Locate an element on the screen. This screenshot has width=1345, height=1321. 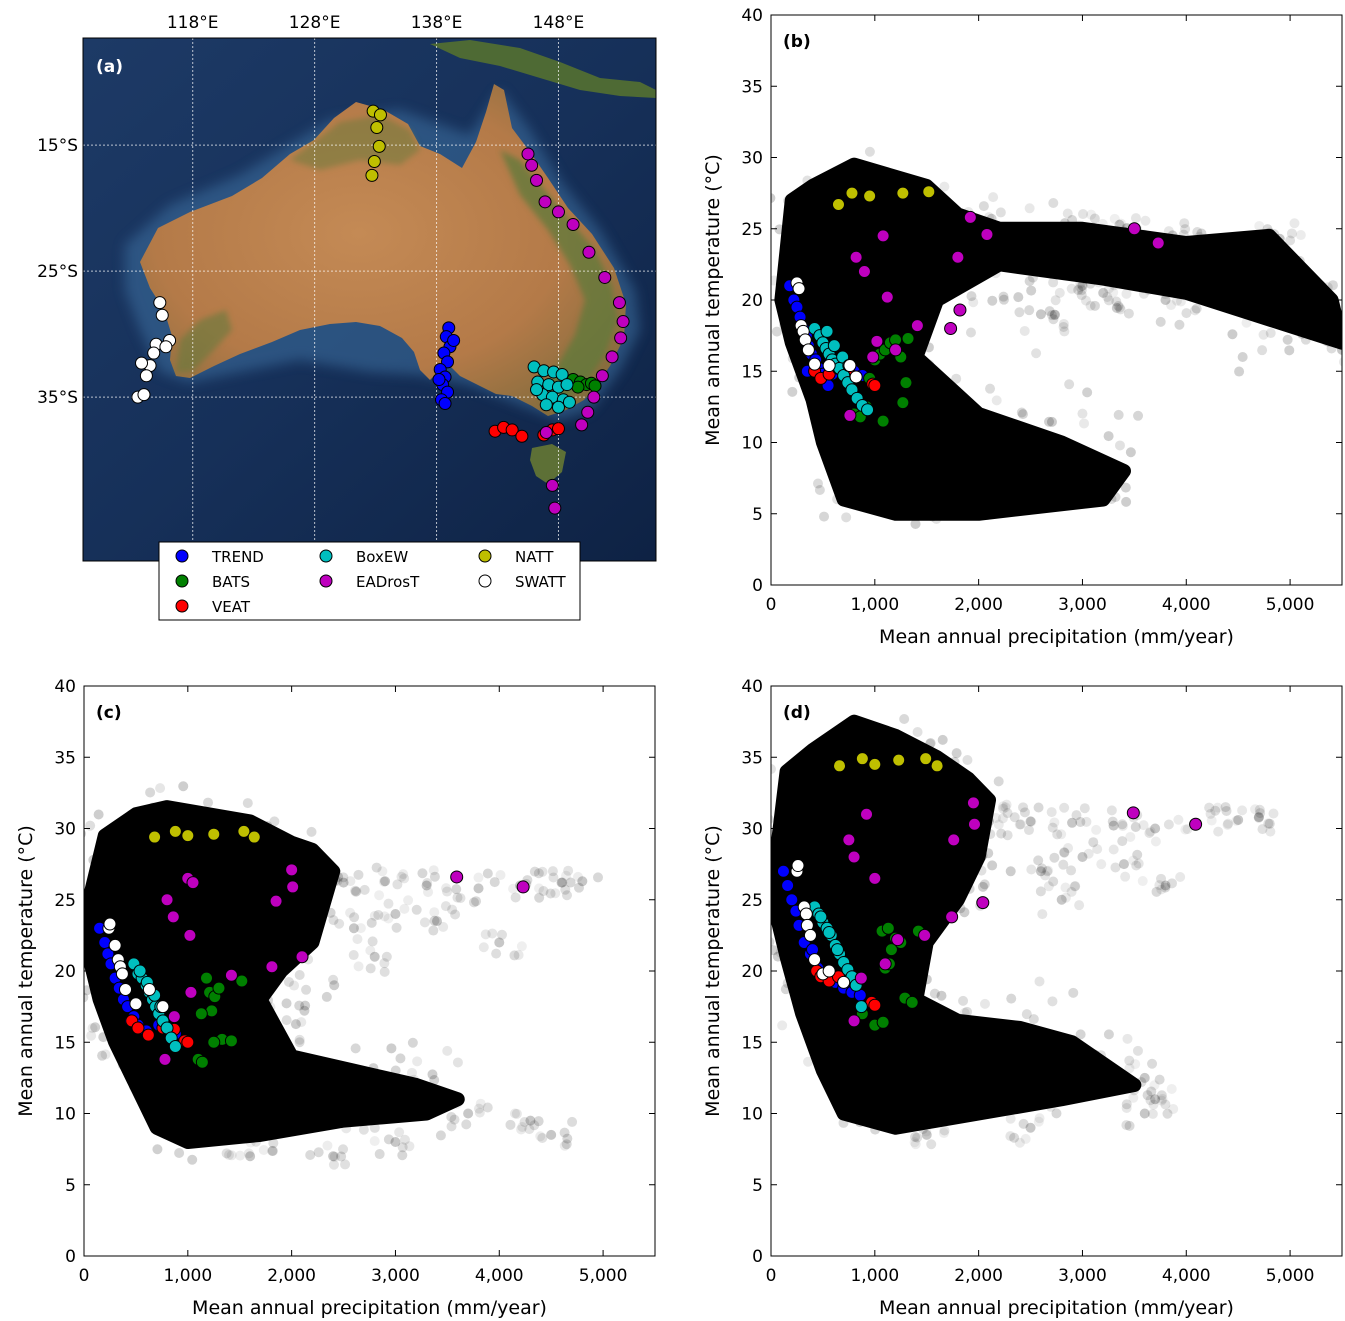
map-point-eadrost is located at coordinates (619, 303).